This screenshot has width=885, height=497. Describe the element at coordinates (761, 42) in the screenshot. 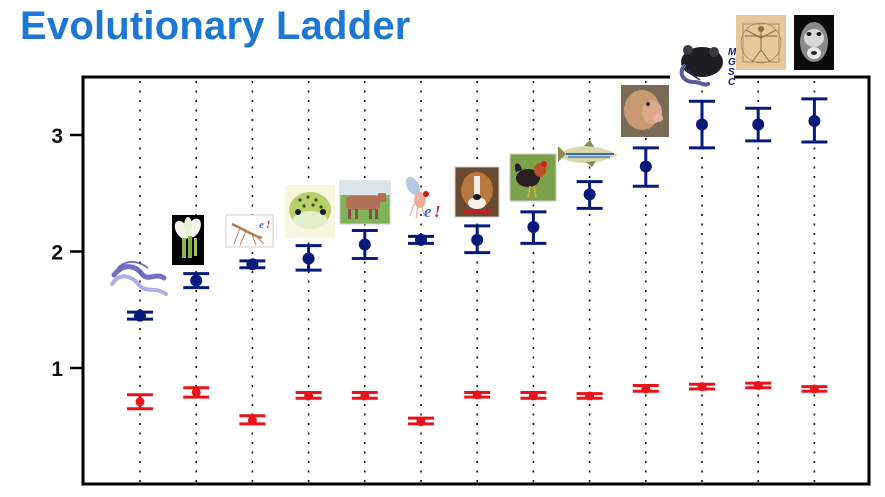

I see `human-icon` at that location.